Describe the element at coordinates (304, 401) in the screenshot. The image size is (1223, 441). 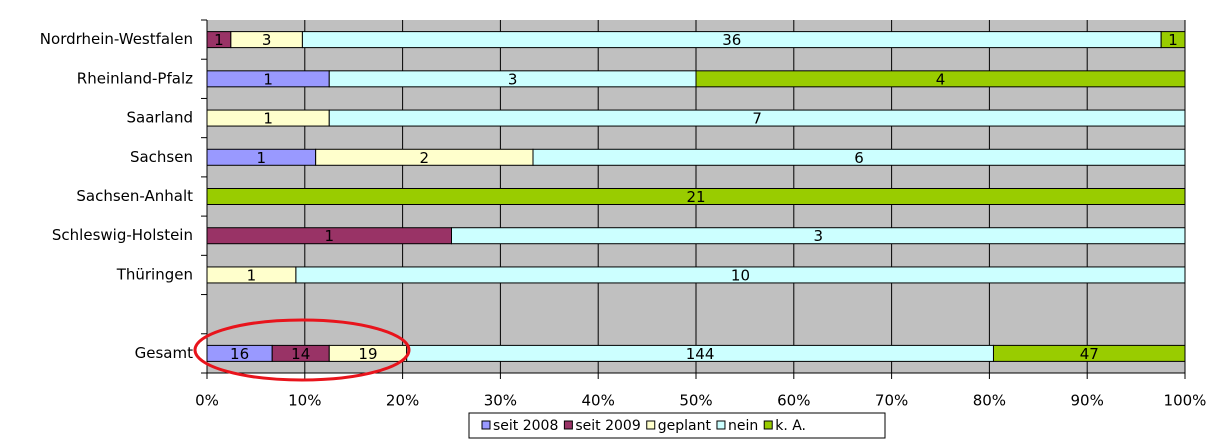
I see `x-tick-label: 10%` at that location.